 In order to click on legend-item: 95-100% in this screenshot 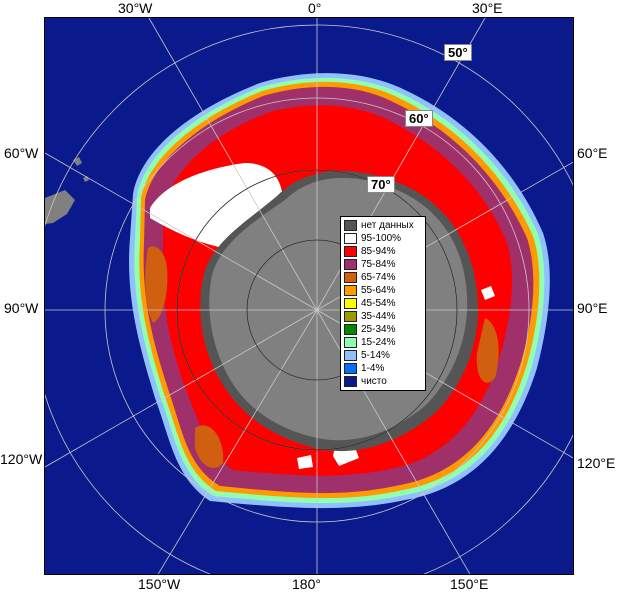, I will do `click(383, 238)`.